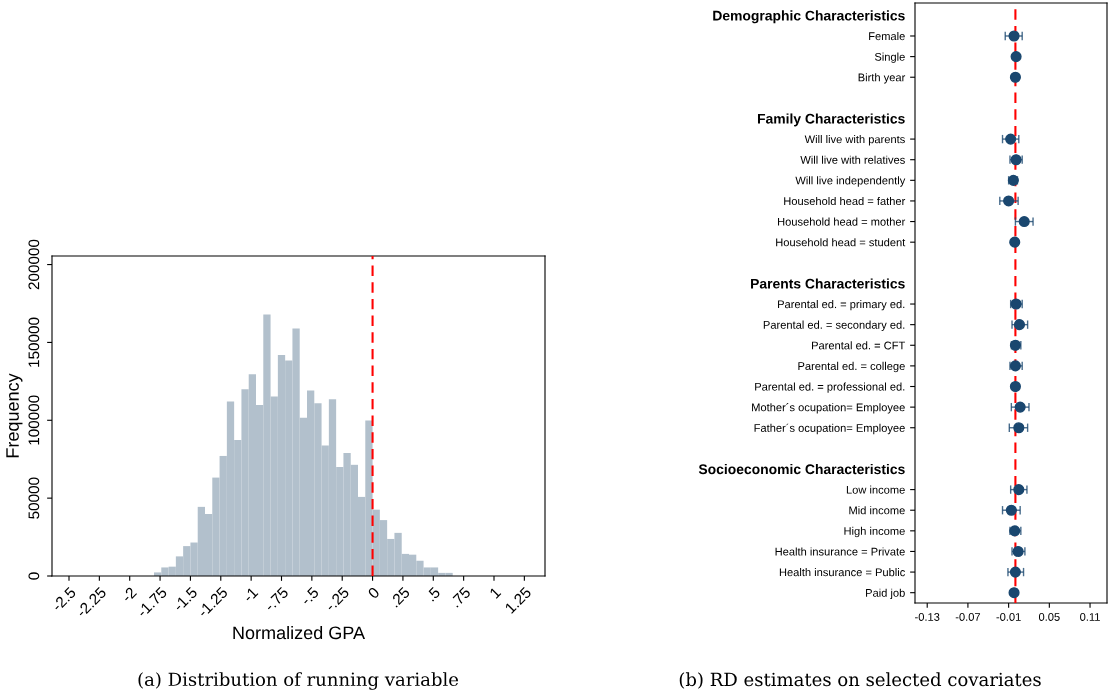 This screenshot has width=1108, height=697. Describe the element at coordinates (400, 597) in the screenshot. I see `x-tick-label: .25` at that location.